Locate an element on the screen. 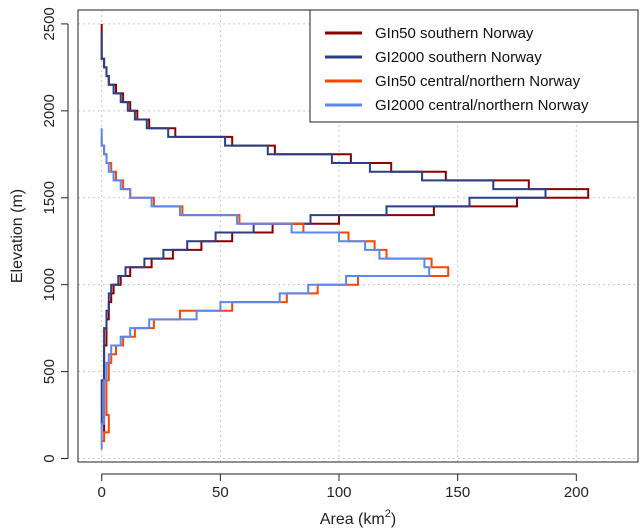  y-tick-label: 1000 is located at coordinates (49, 284).